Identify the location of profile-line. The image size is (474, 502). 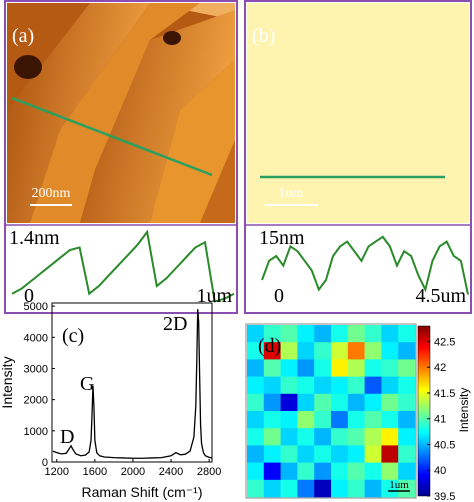
(365, 265).